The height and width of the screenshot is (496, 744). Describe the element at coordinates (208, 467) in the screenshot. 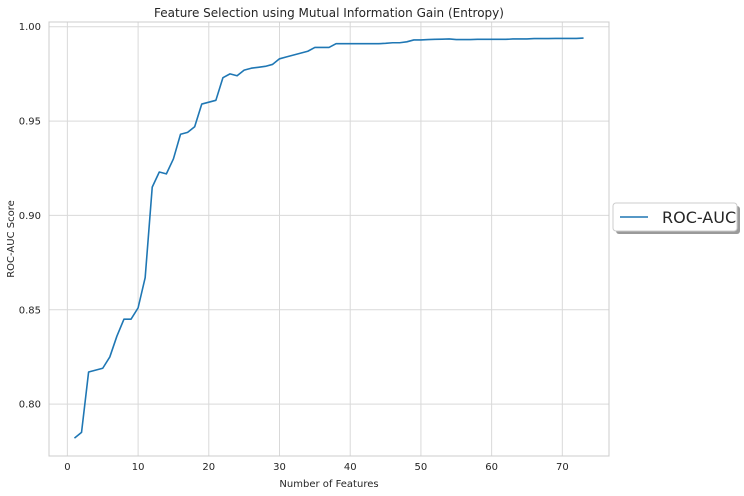

I see `x-tick-label: 20` at that location.